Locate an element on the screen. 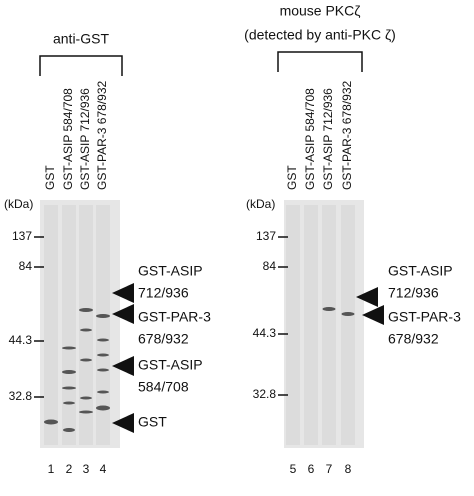 The width and height of the screenshot is (474, 496). lane-number: 3 is located at coordinates (86, 469).